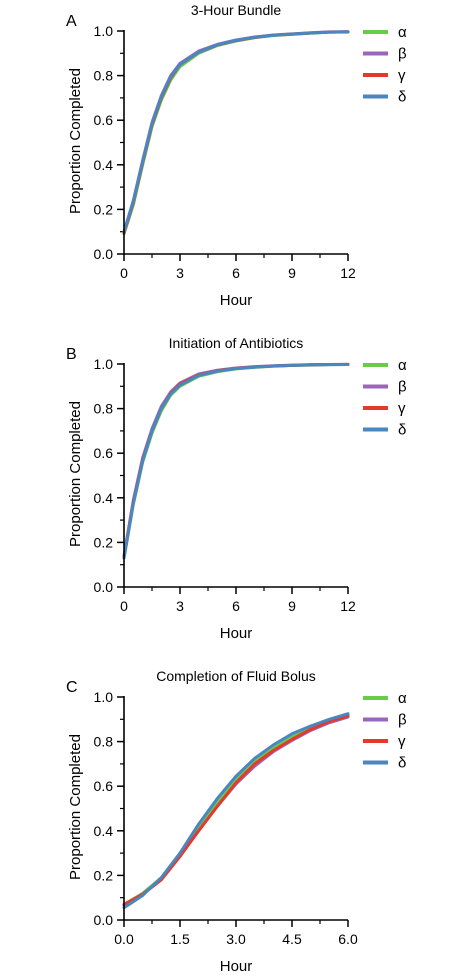 This screenshot has width=474, height=977. Describe the element at coordinates (236, 676) in the screenshot. I see `chart-title: Completion of Fluid Bolus` at that location.